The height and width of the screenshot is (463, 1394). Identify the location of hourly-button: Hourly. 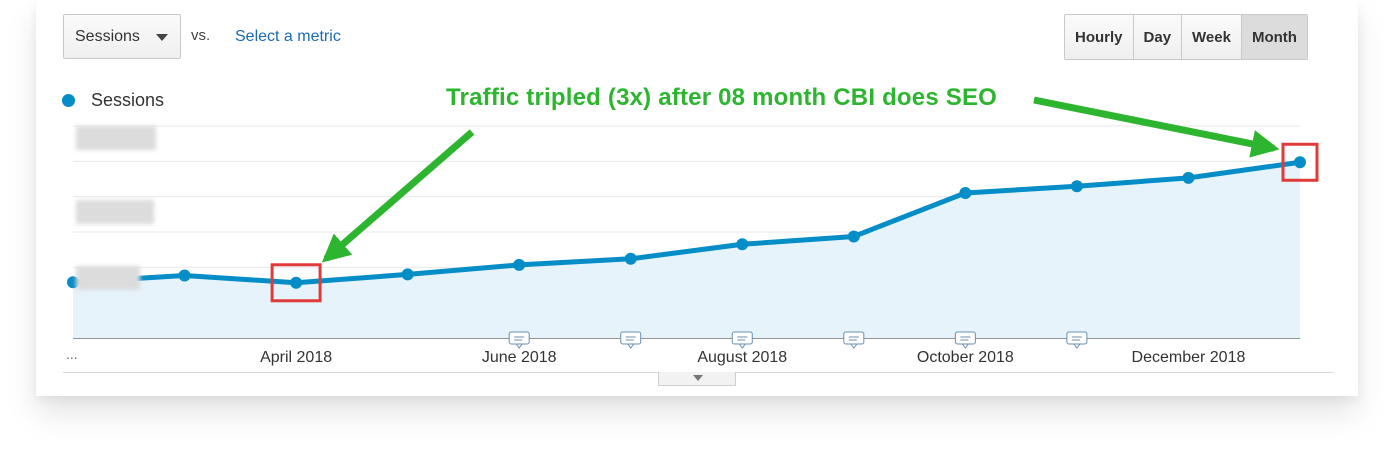
(1099, 37).